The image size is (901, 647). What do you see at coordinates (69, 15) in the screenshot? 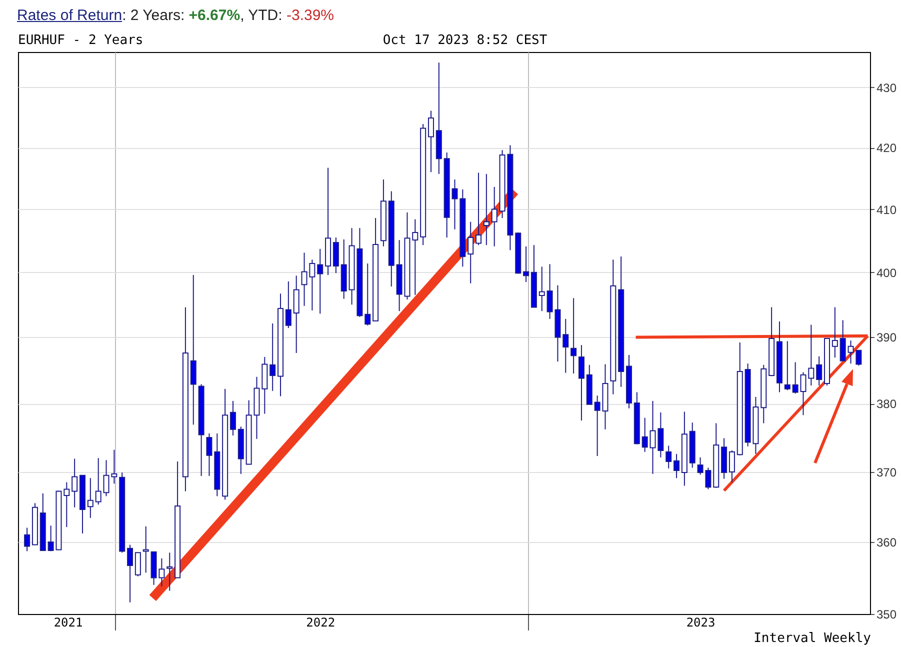
I see `text: Rates of Return` at bounding box center [69, 15].